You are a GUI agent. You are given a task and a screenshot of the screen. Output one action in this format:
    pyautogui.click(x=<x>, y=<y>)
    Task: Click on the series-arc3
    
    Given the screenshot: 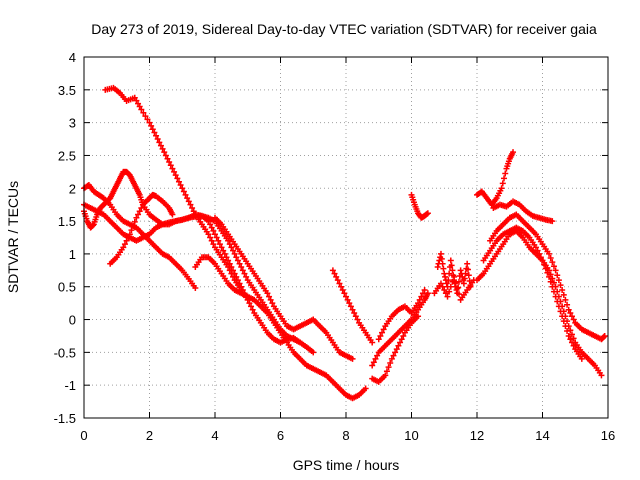 What is the action you would take?
    pyautogui.click(x=140, y=236)
    